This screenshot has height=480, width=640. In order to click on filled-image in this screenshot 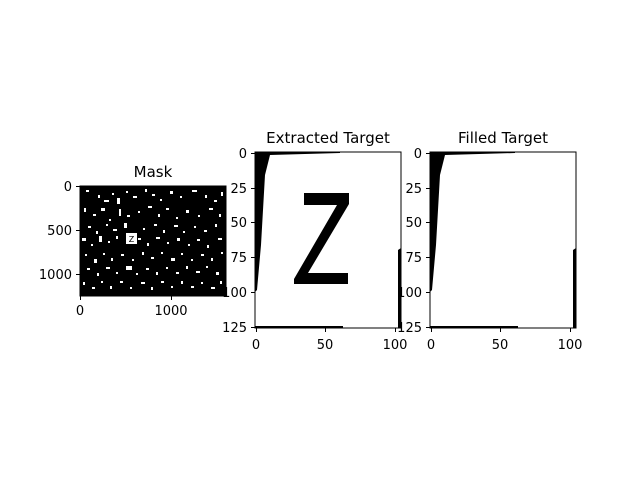, I will do `click(503, 240)`.